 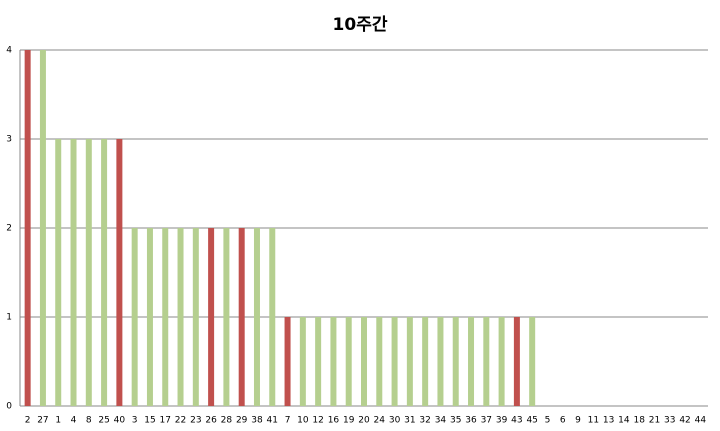 I want to click on x-tick-label: 42, so click(x=684, y=421).